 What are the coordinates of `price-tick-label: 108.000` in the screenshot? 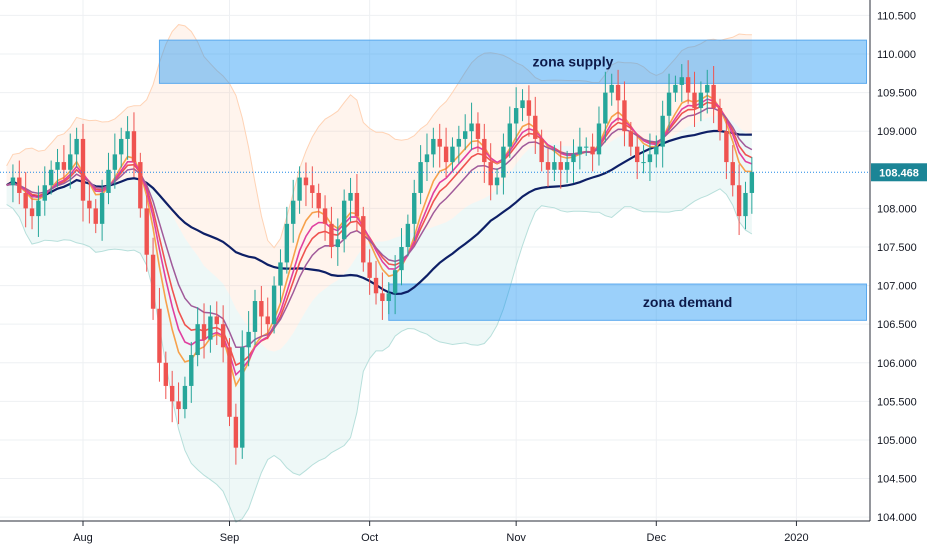 It's located at (897, 209).